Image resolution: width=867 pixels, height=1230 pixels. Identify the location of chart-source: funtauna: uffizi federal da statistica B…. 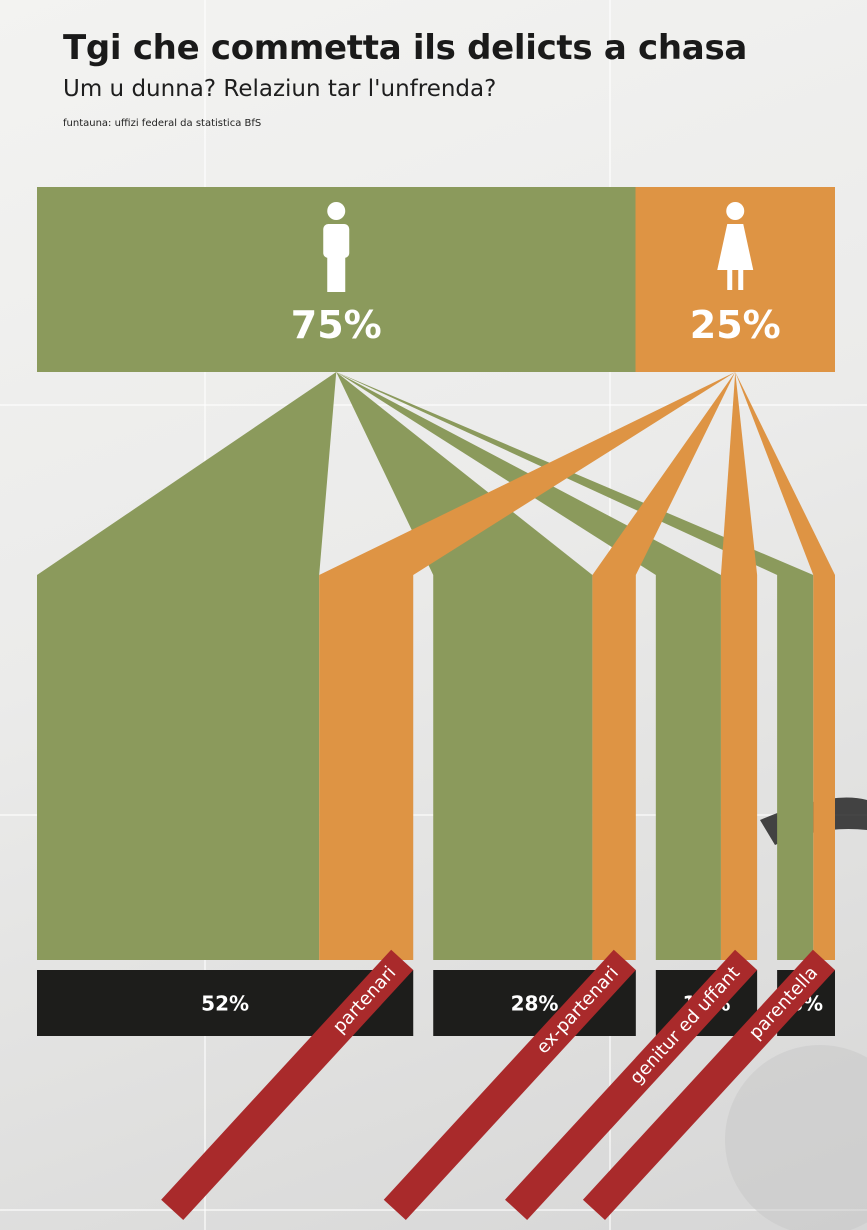
(162, 123).